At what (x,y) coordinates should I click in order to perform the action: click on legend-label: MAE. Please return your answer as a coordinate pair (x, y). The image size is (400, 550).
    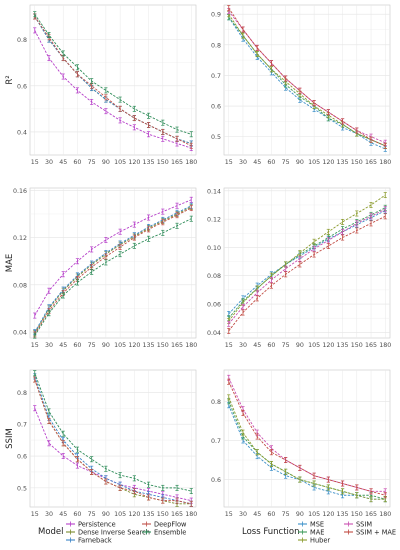
    Looking at the image, I should click on (317, 532).